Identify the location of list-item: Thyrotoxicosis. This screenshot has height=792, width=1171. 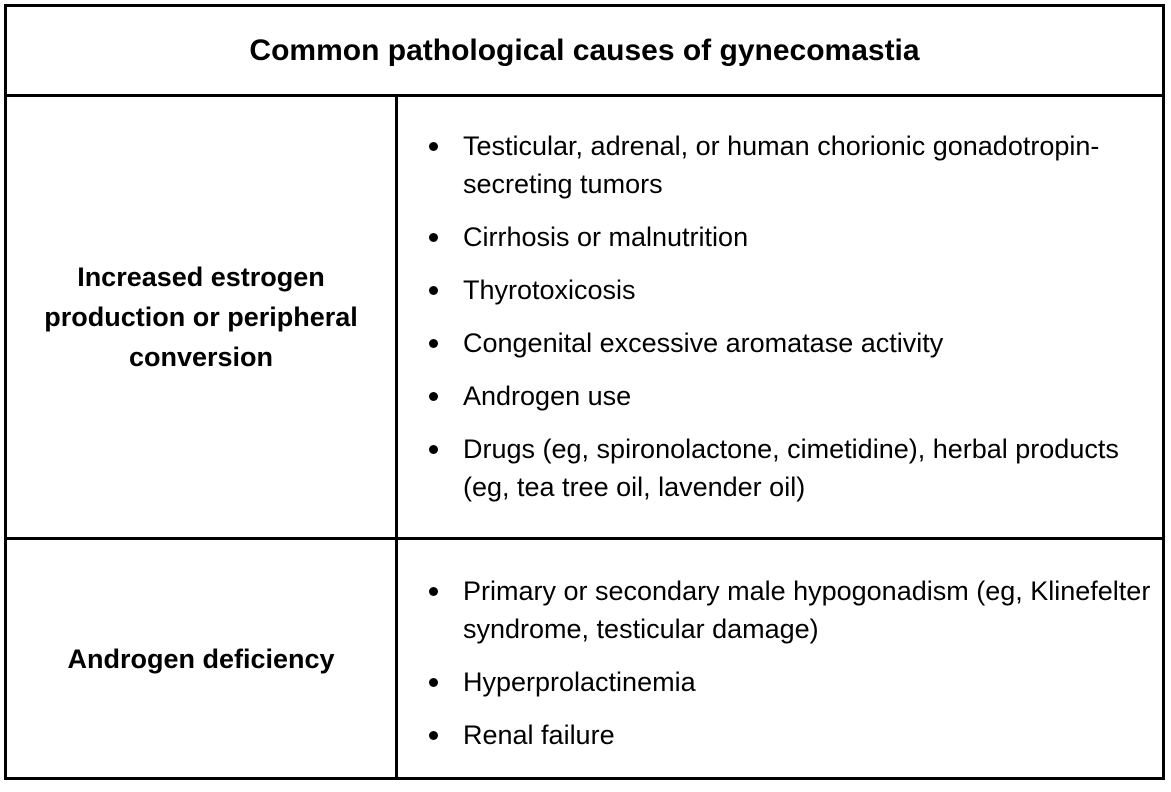
(789, 290).